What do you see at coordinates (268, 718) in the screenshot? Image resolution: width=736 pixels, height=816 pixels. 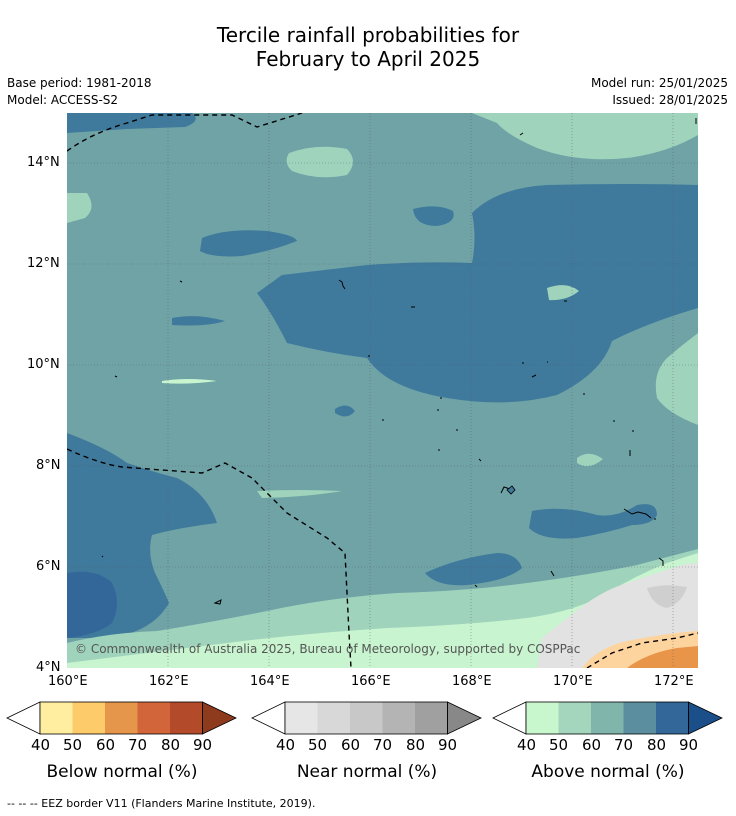 I see `colorbar-near-low-arrow` at bounding box center [268, 718].